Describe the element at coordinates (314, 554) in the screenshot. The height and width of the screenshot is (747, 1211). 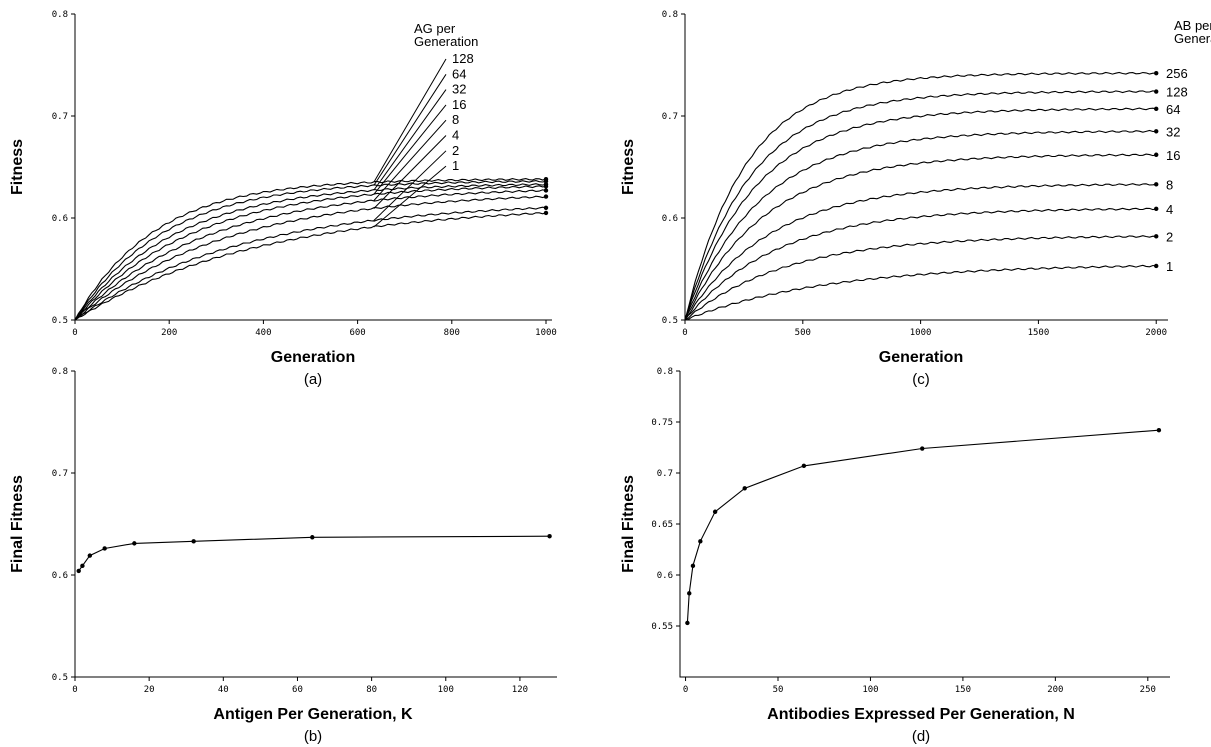
I see `panel-b-series` at that location.